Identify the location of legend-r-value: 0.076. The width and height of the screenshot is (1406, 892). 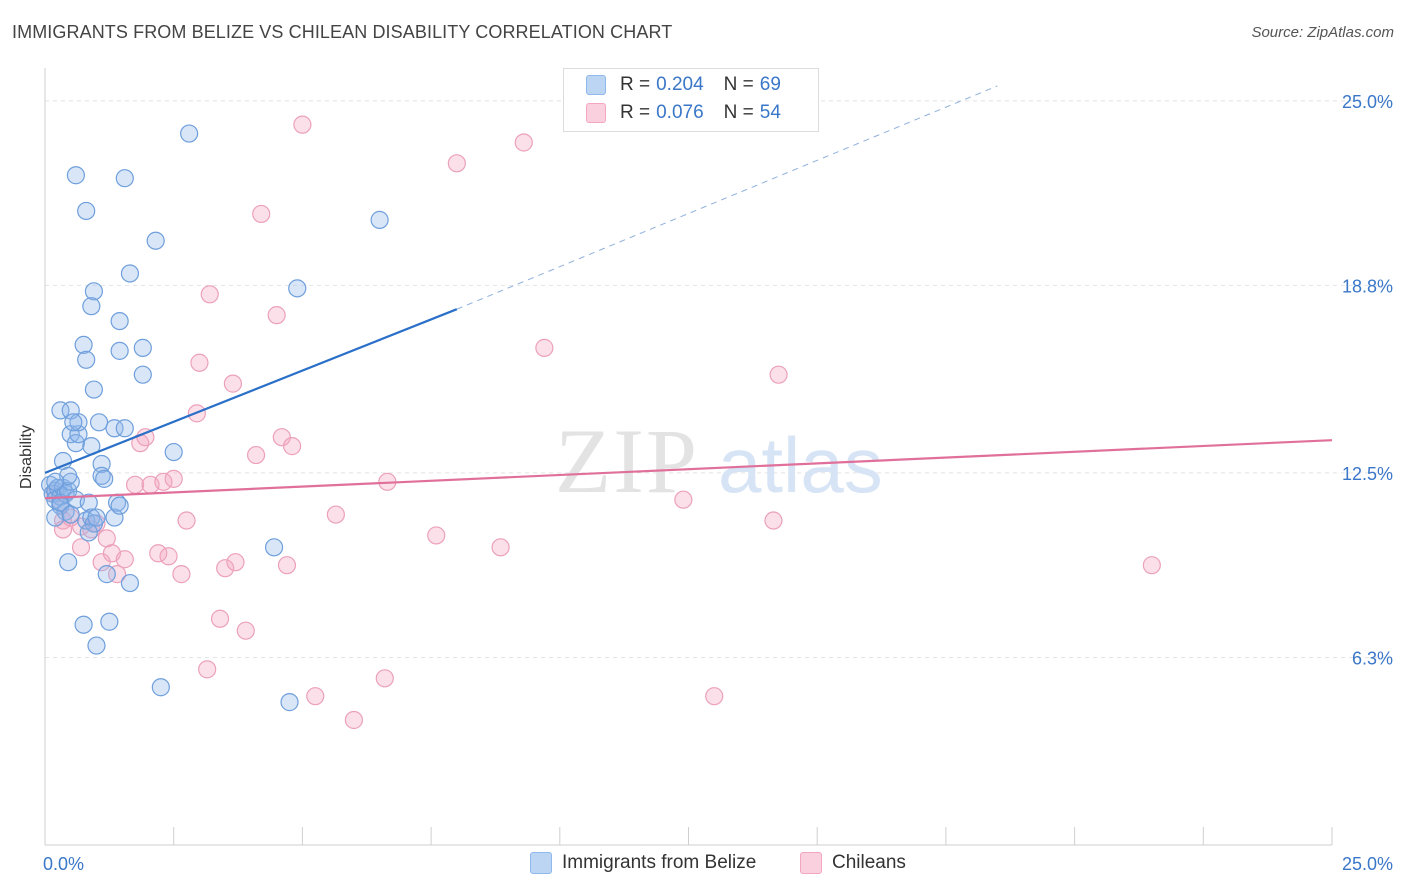
(680, 112).